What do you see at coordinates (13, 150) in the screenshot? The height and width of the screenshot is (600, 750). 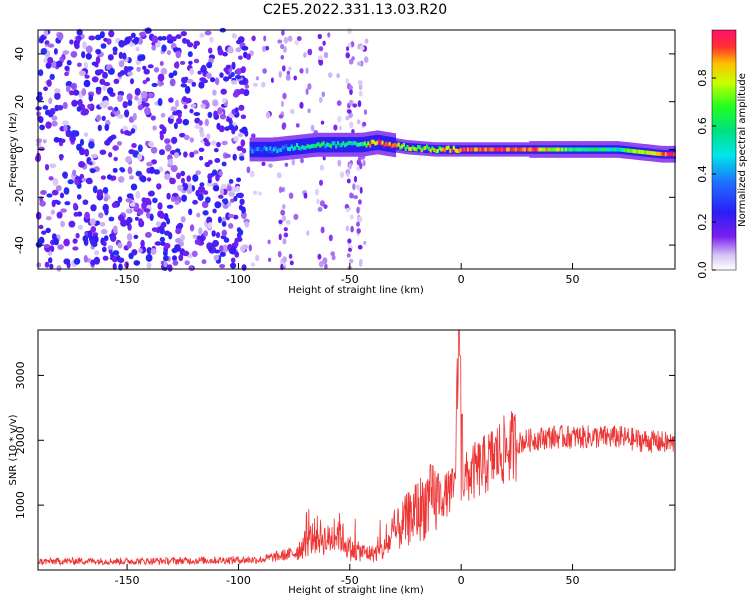 I see `spectrogram-y-label: Frequency (Hz)` at bounding box center [13, 150].